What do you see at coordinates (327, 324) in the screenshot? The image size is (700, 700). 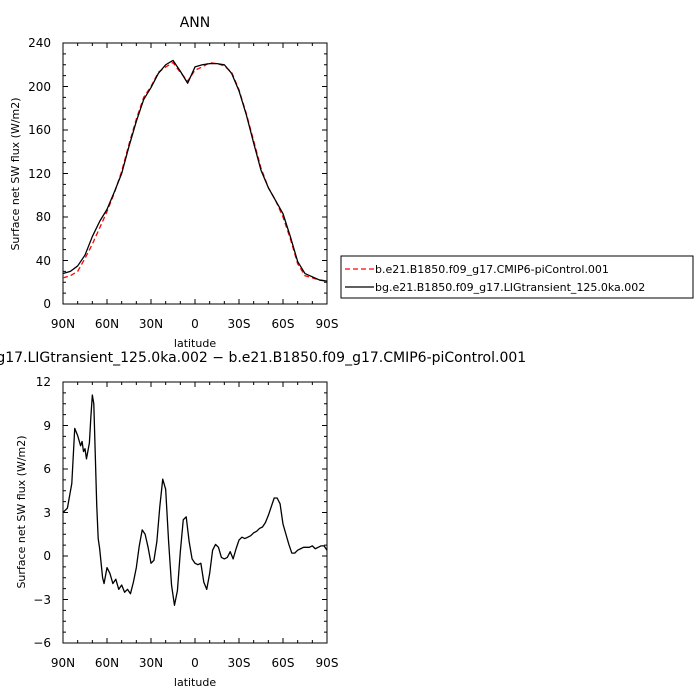 I see `top-xtick-label-90s: 90S` at bounding box center [327, 324].